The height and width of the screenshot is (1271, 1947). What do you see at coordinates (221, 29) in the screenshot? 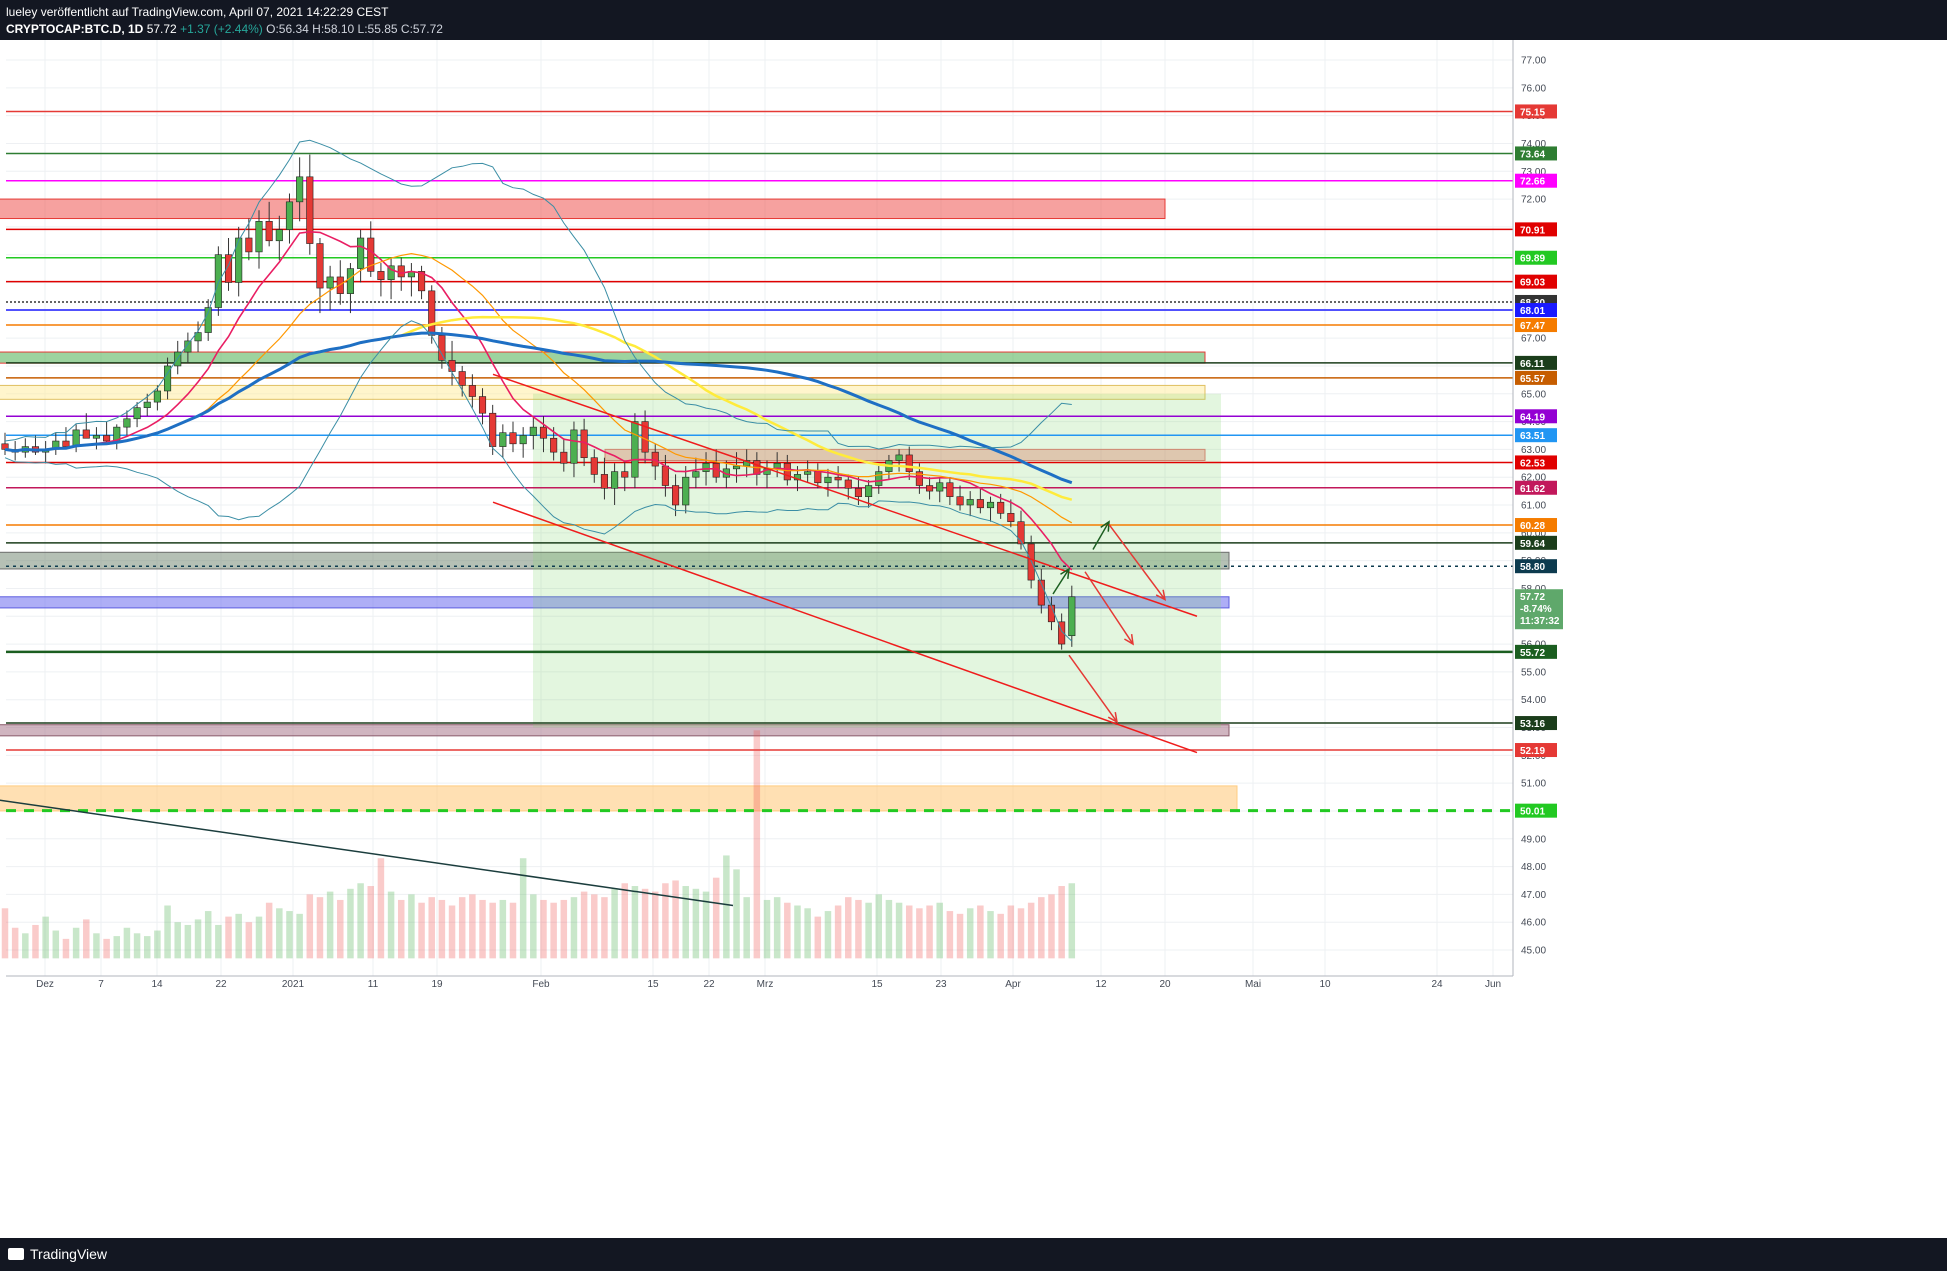
I see `change-value: +1.37 (+2.44%)` at bounding box center [221, 29].